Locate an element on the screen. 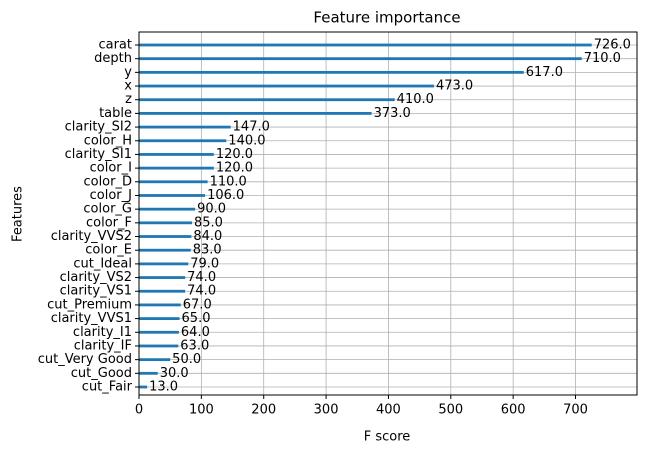 This screenshot has width=646, height=455. value-label: 63.0 is located at coordinates (194, 345).